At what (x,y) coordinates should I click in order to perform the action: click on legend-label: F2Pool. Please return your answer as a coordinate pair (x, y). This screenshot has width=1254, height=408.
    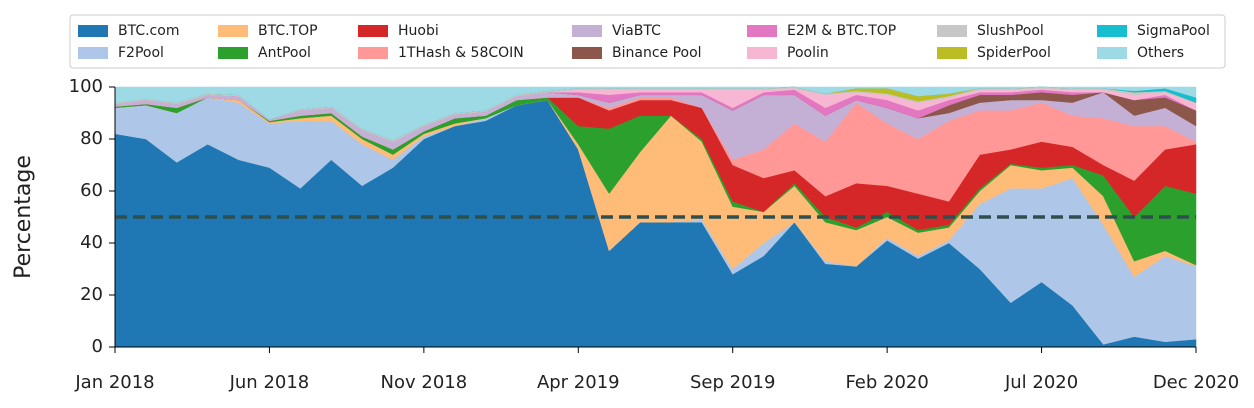
    Looking at the image, I should click on (141, 53).